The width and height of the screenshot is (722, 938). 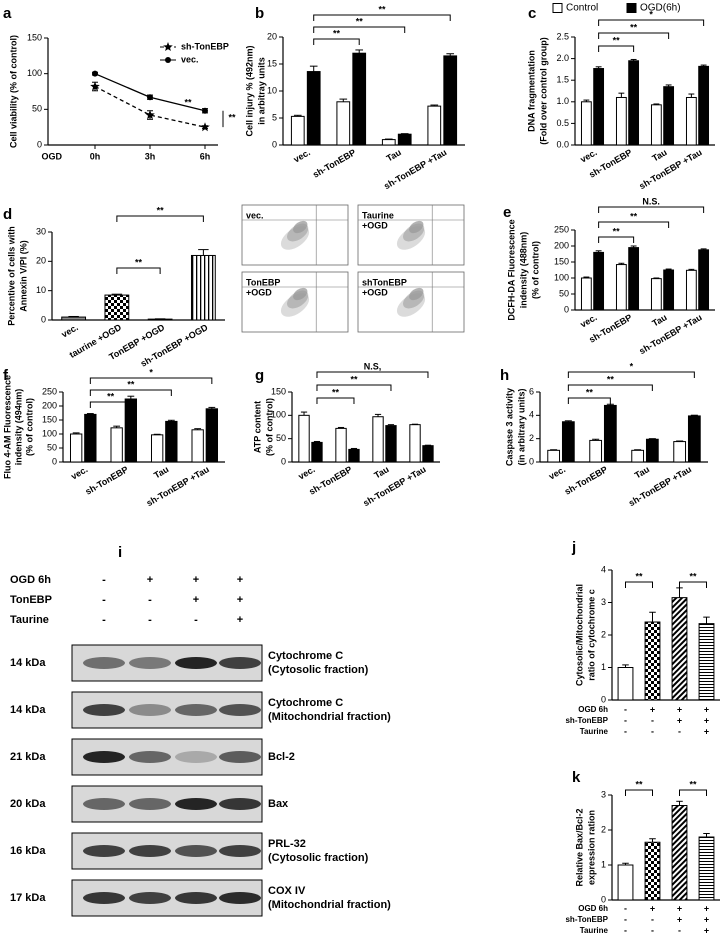 What do you see at coordinates (205, 110) in the screenshot?
I see `marker` at bounding box center [205, 110].